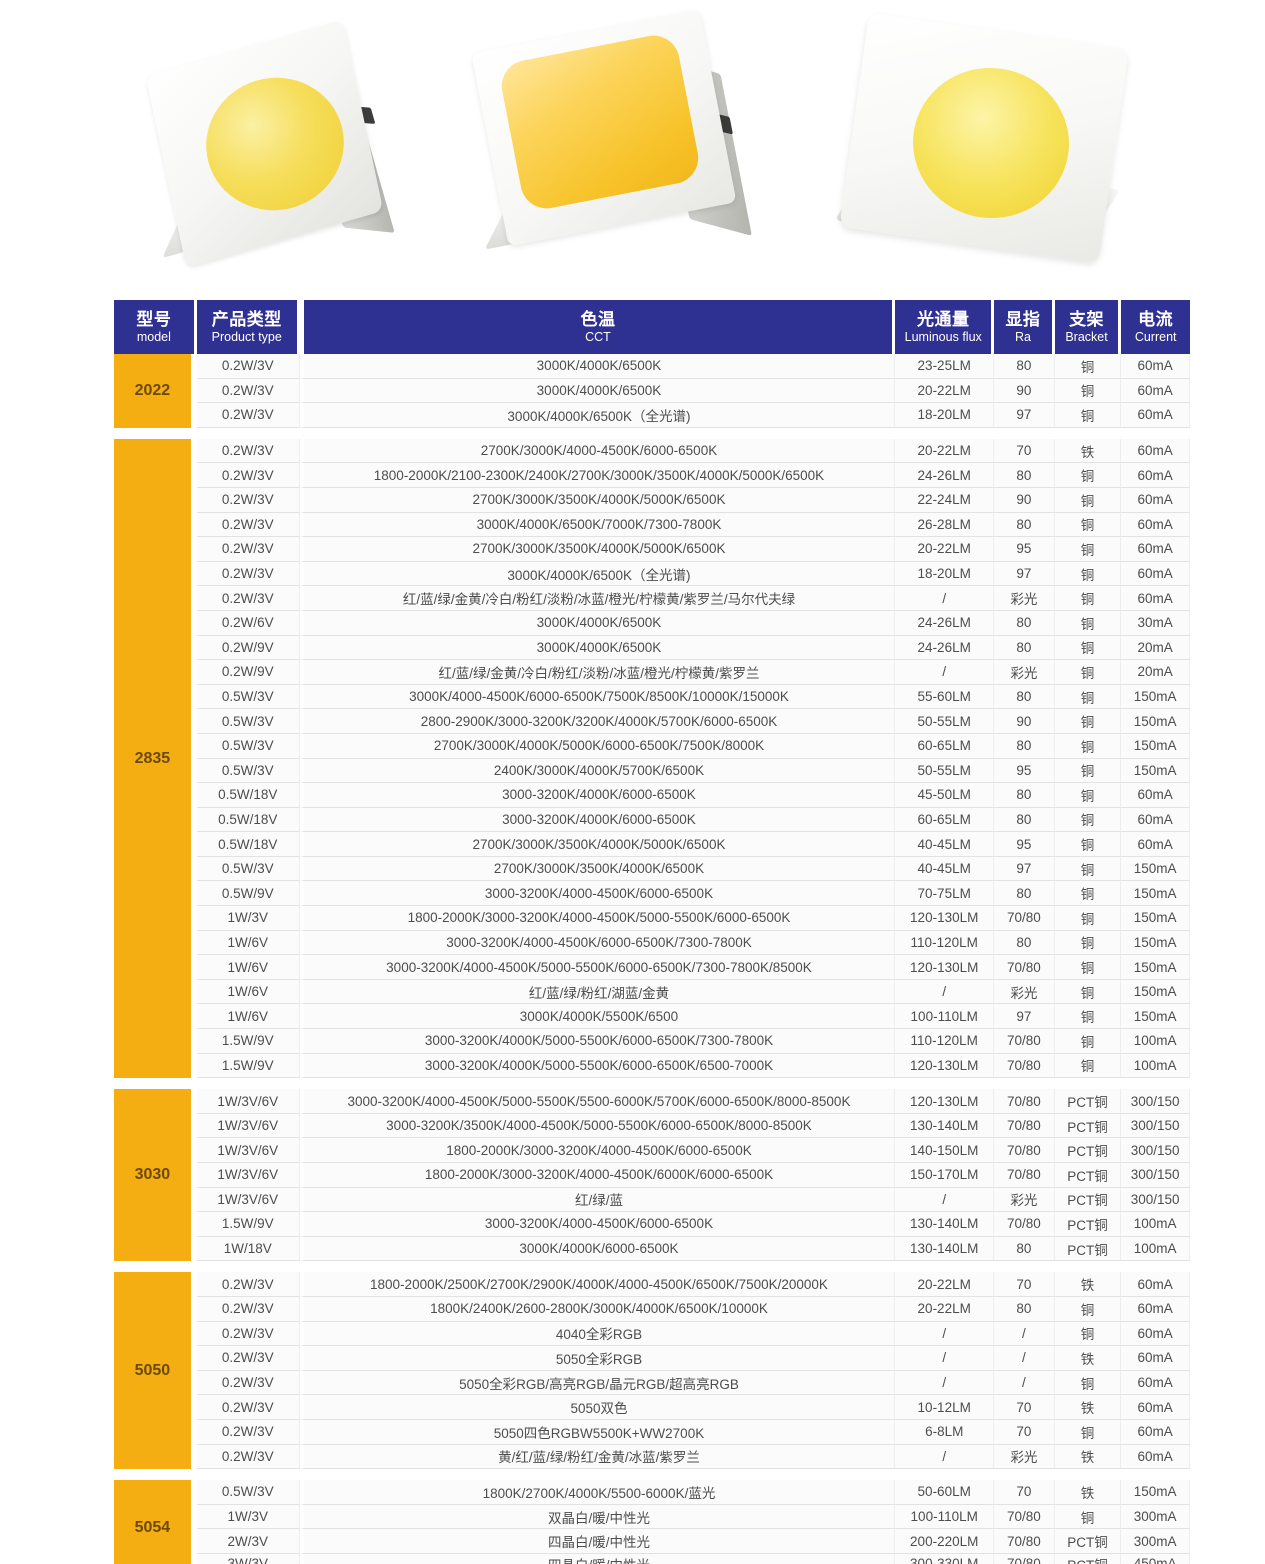  I want to click on ra-cell: 90, so click(1024, 500).